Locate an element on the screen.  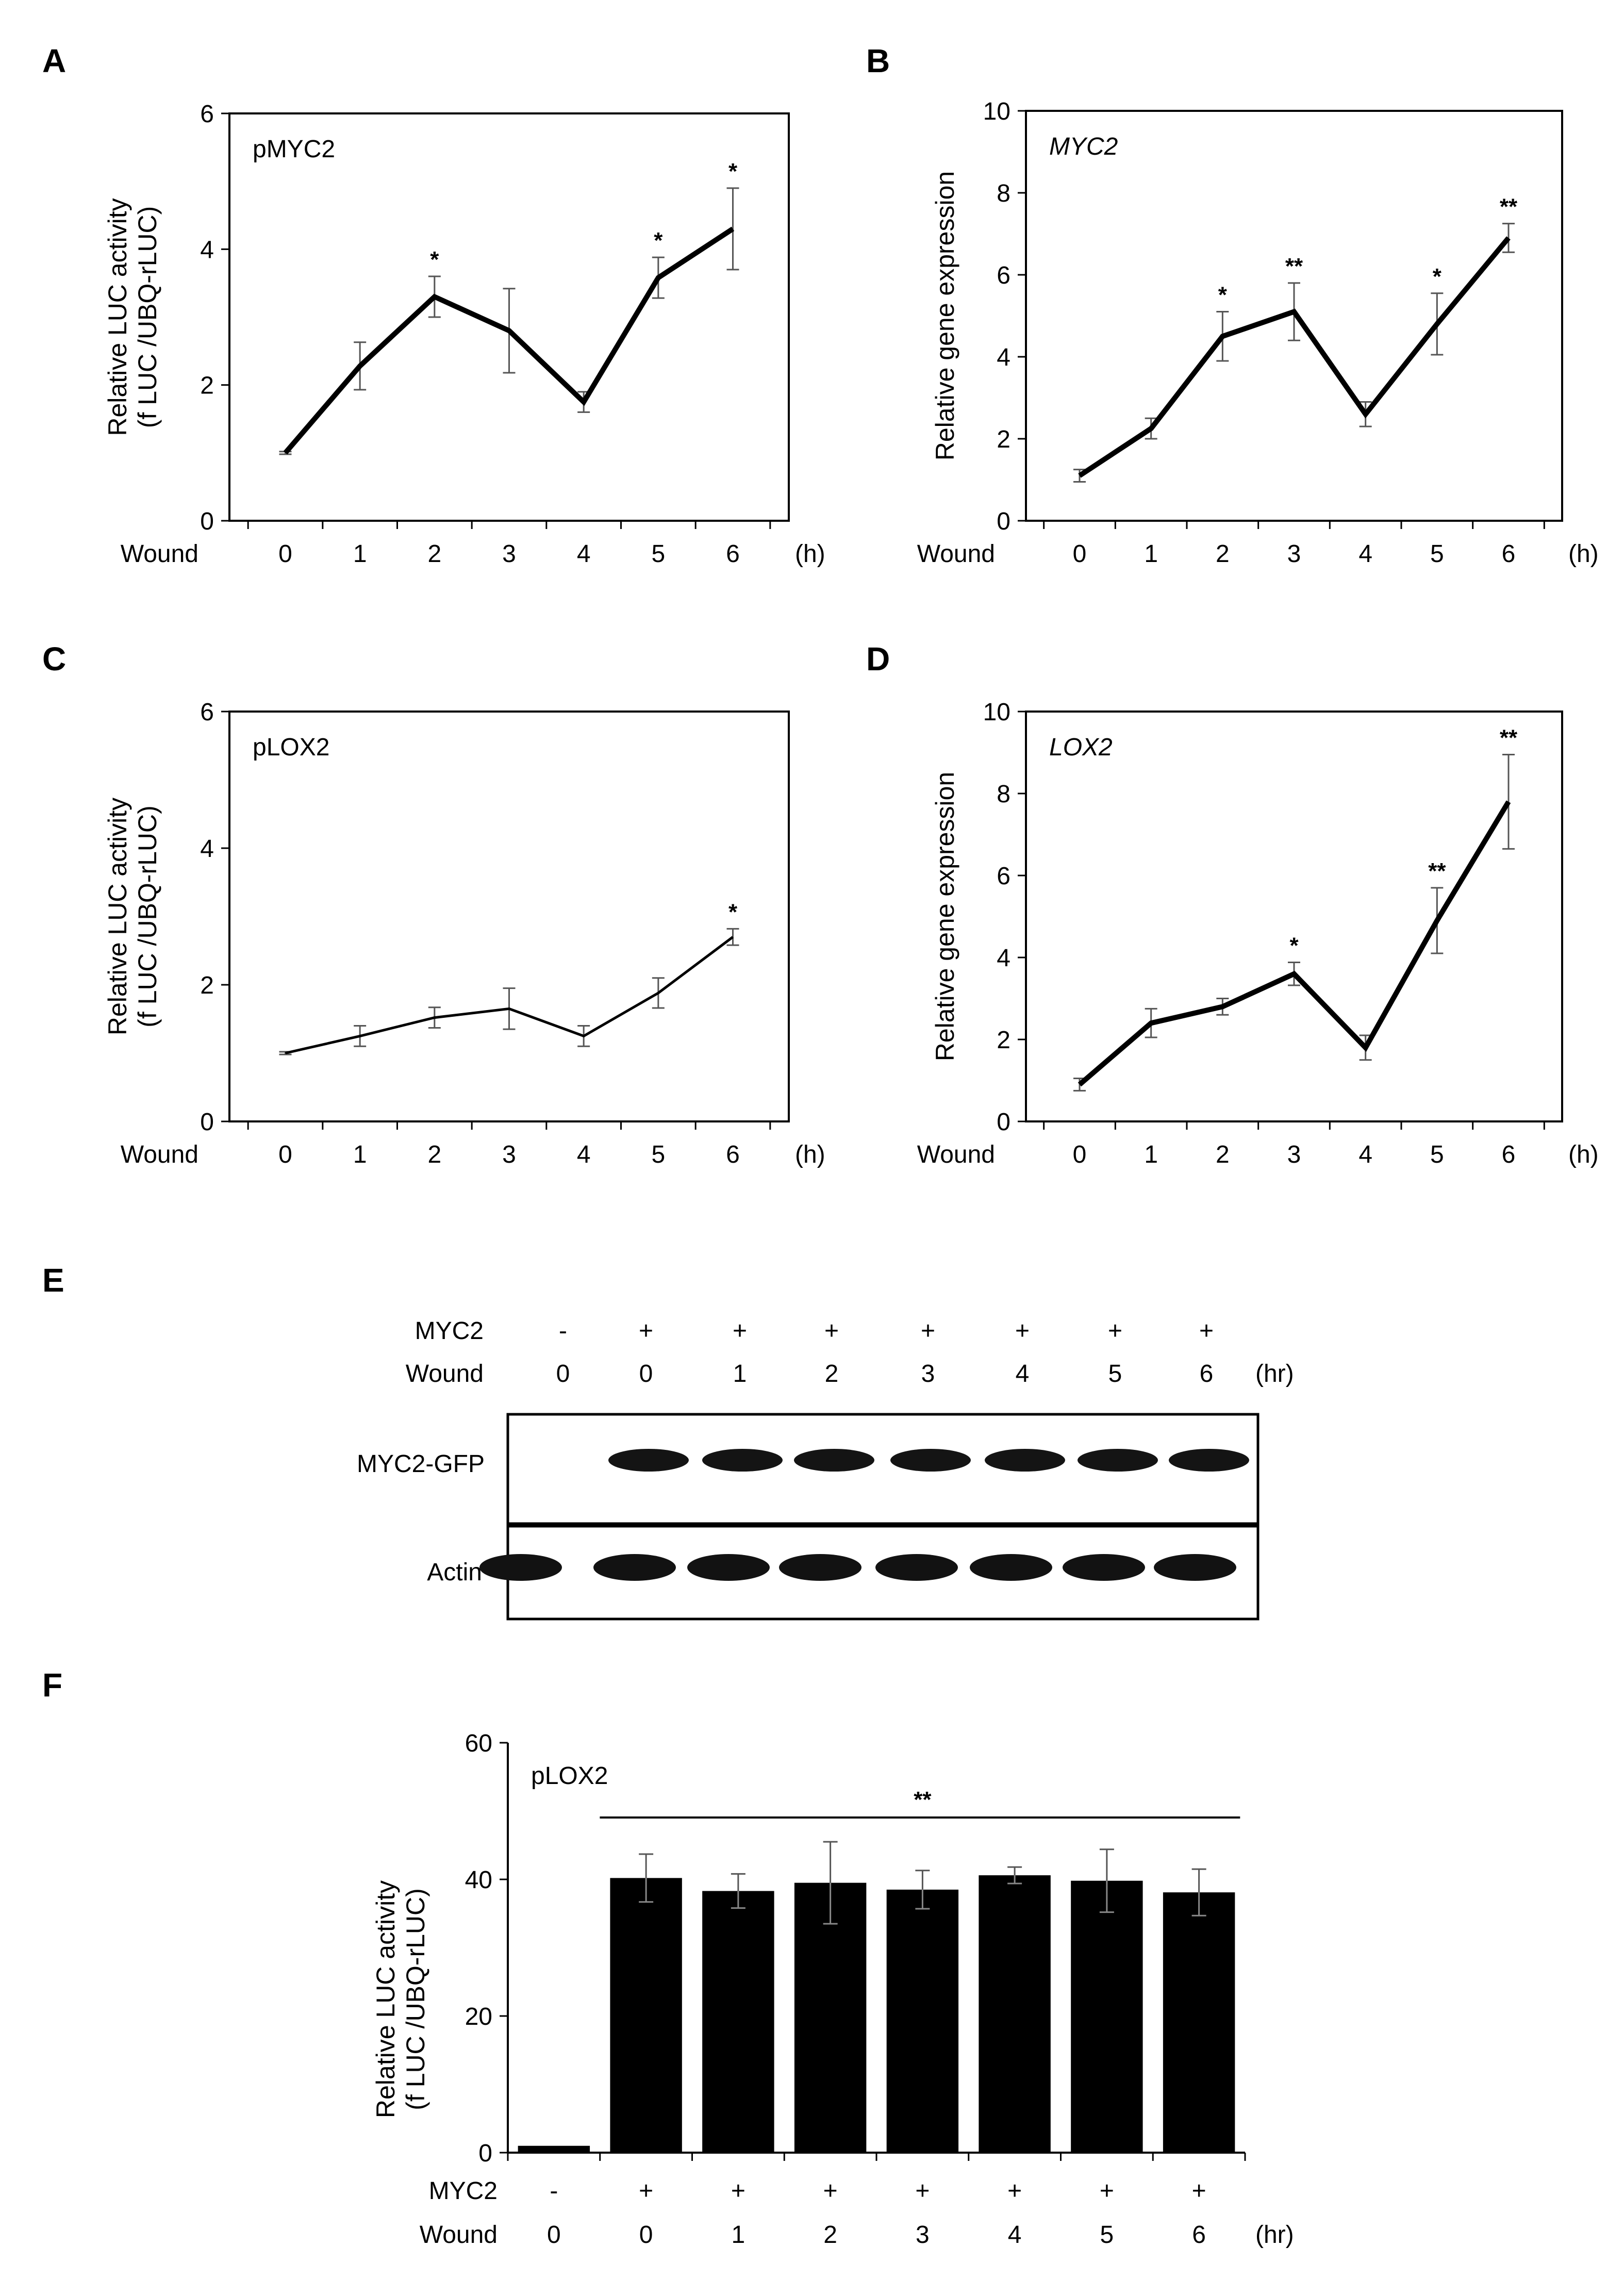
x-tick-label-d: 6 is located at coordinates (1509, 1154).